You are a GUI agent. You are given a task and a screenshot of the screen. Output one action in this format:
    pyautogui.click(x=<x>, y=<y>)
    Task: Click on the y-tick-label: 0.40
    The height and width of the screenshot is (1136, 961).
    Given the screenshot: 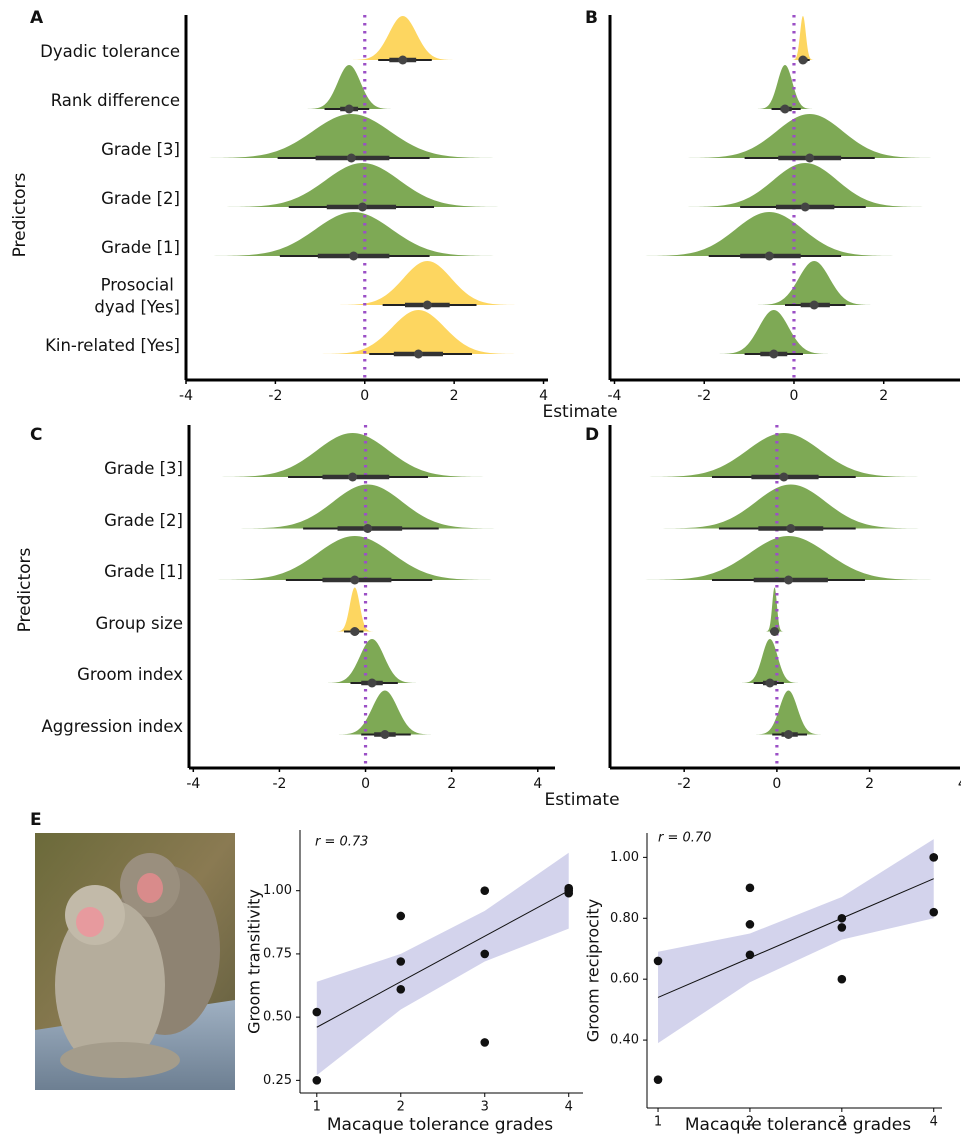 What is the action you would take?
    pyautogui.click(x=624, y=1040)
    